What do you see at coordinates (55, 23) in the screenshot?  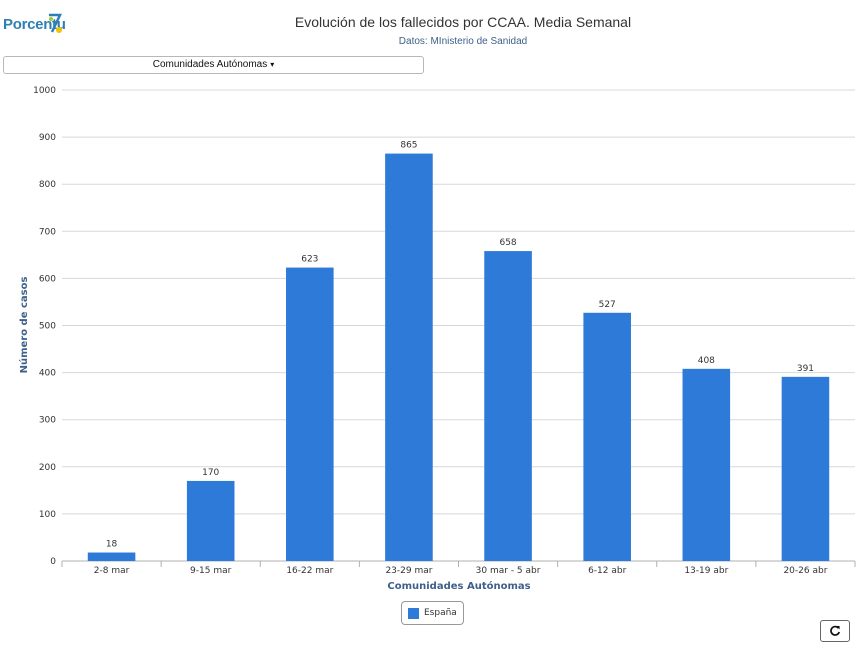 I see `logo-mark-icon` at bounding box center [55, 23].